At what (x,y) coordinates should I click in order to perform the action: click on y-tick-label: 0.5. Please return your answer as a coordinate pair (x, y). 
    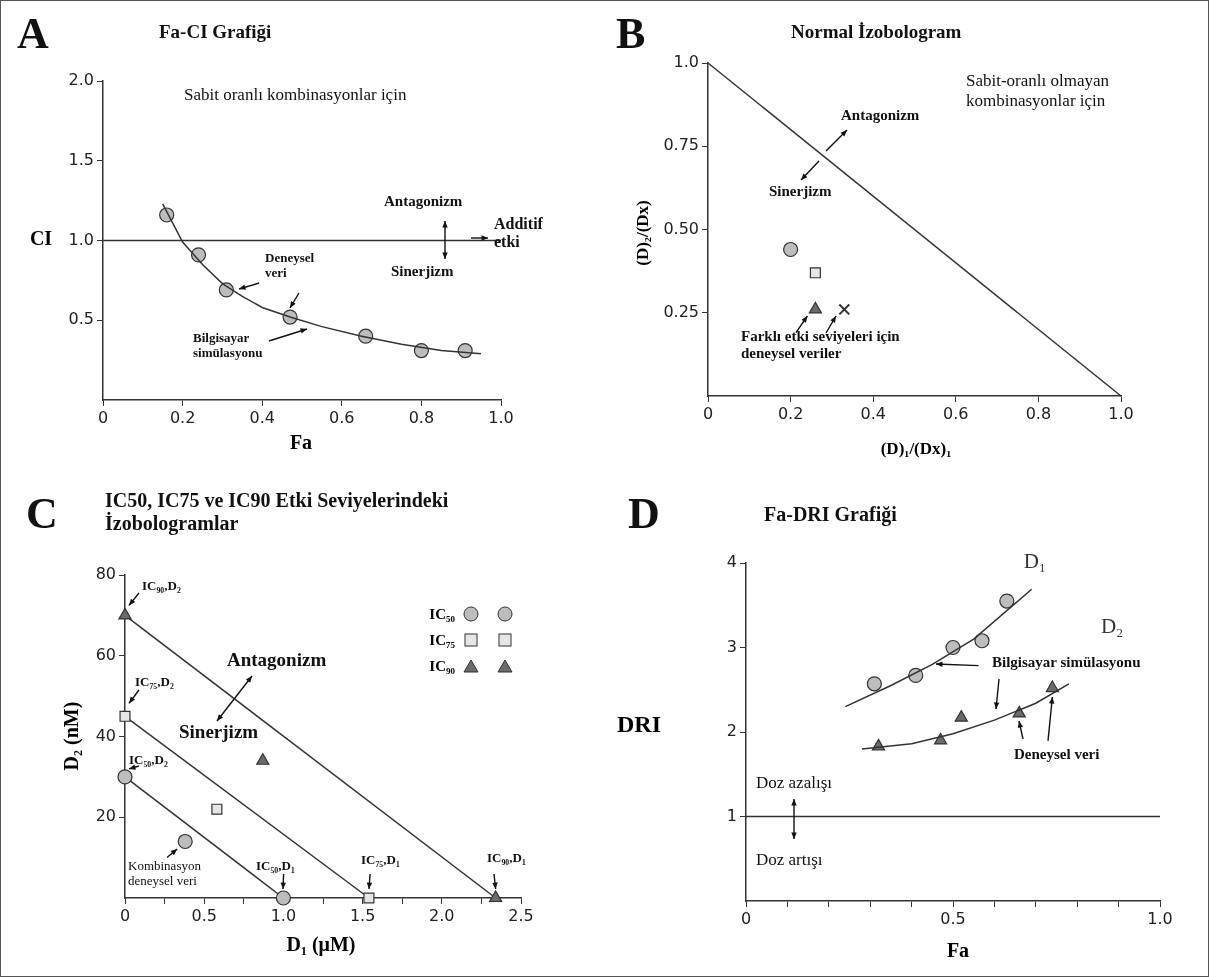
    Looking at the image, I should click on (81, 319).